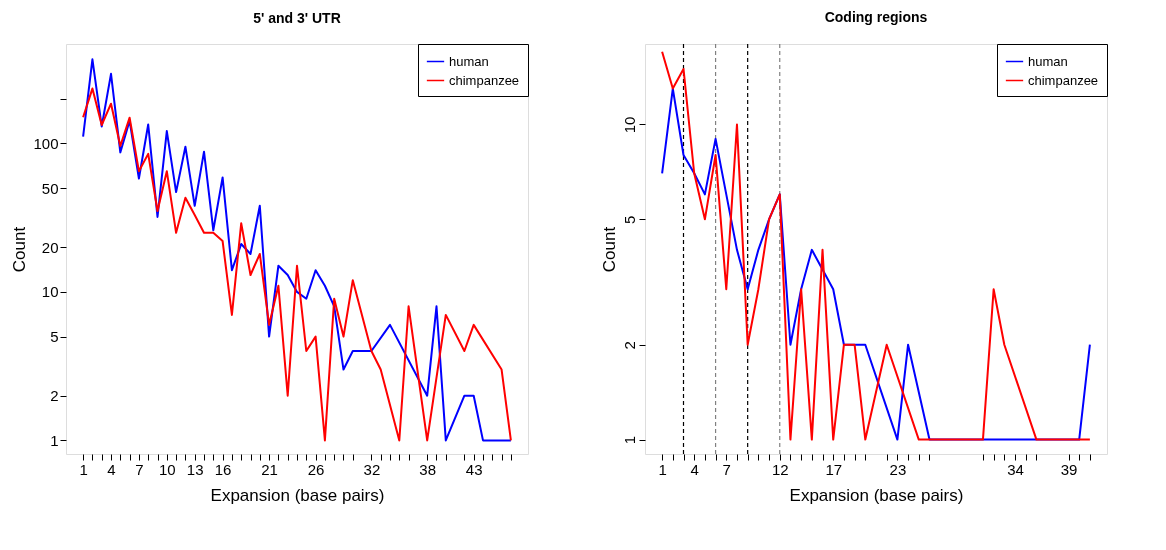 The image size is (1166, 550). What do you see at coordinates (316, 469) in the screenshot?
I see `x-tick-label: 26` at bounding box center [316, 469].